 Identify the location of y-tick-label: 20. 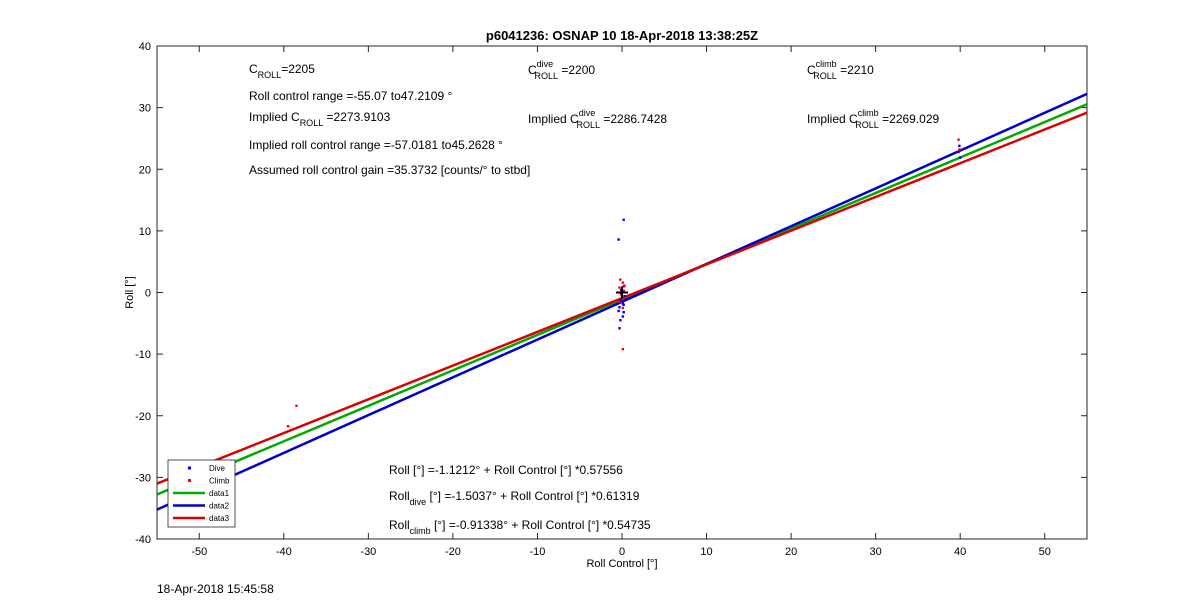
(145, 170).